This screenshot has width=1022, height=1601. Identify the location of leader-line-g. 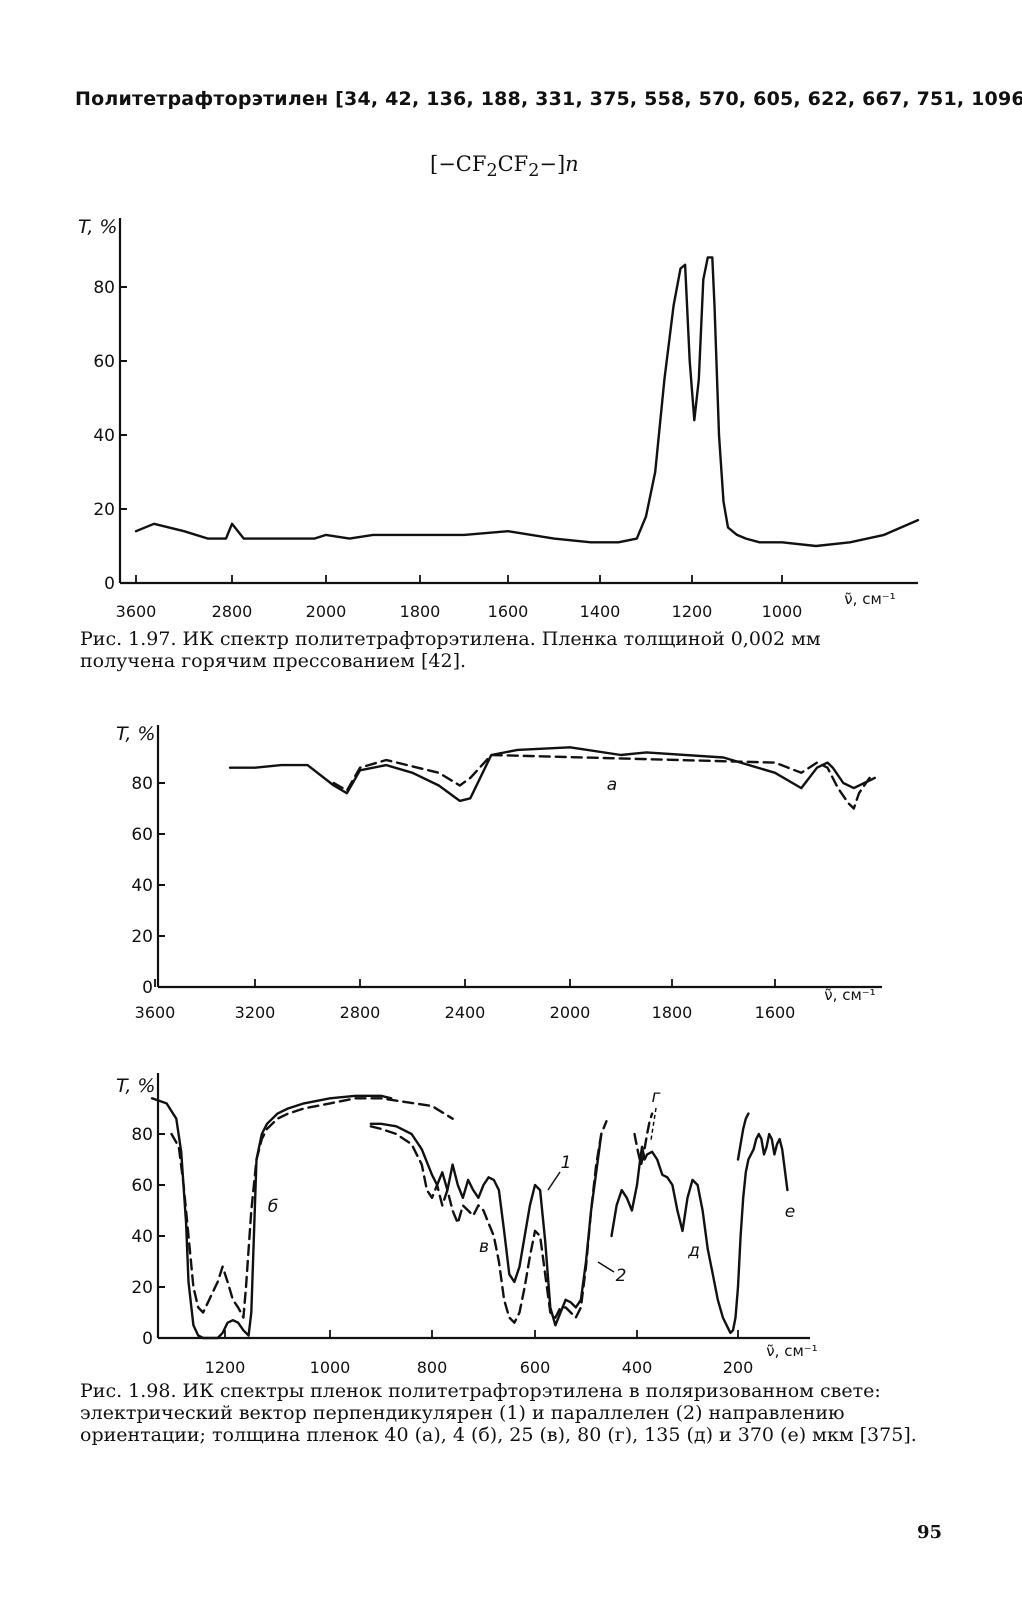
(653, 1124).